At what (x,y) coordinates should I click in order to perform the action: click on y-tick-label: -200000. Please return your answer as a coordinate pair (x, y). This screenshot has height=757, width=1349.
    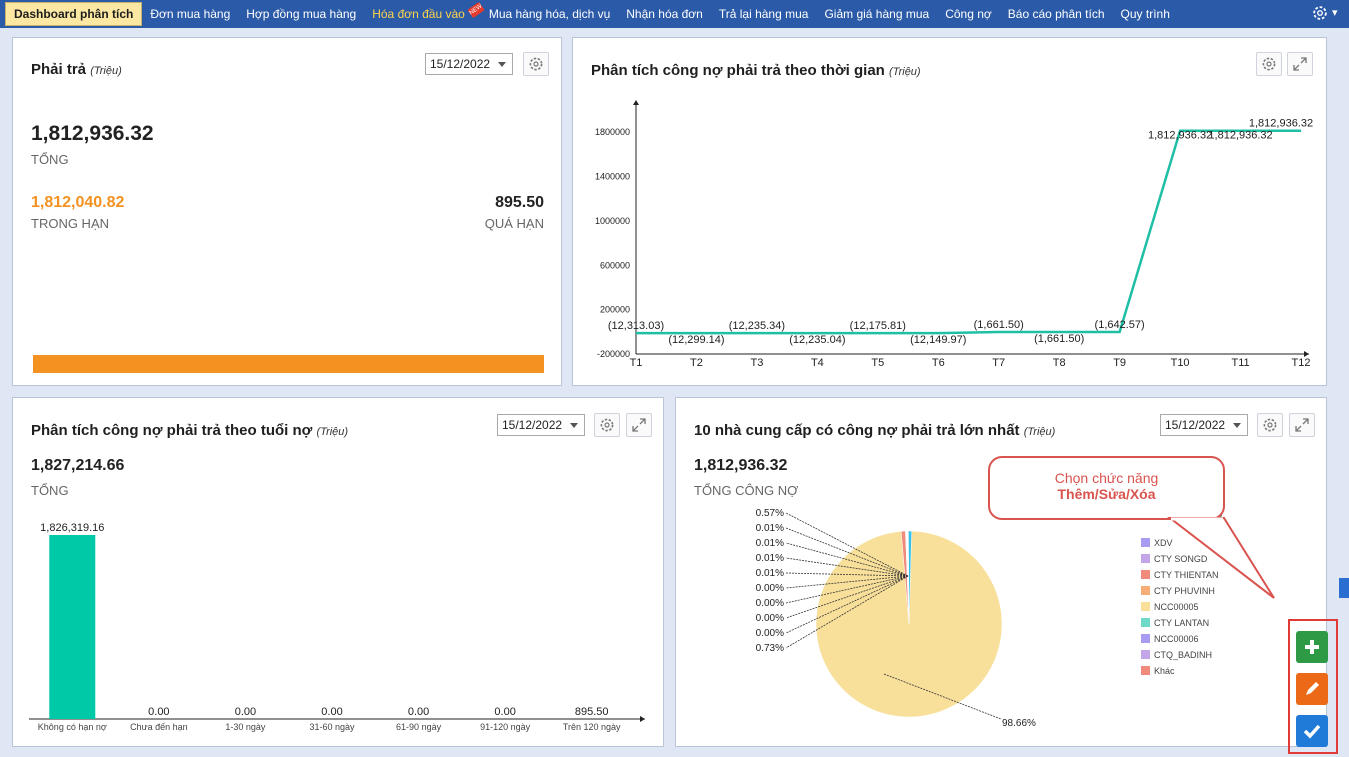
    Looking at the image, I should click on (613, 354).